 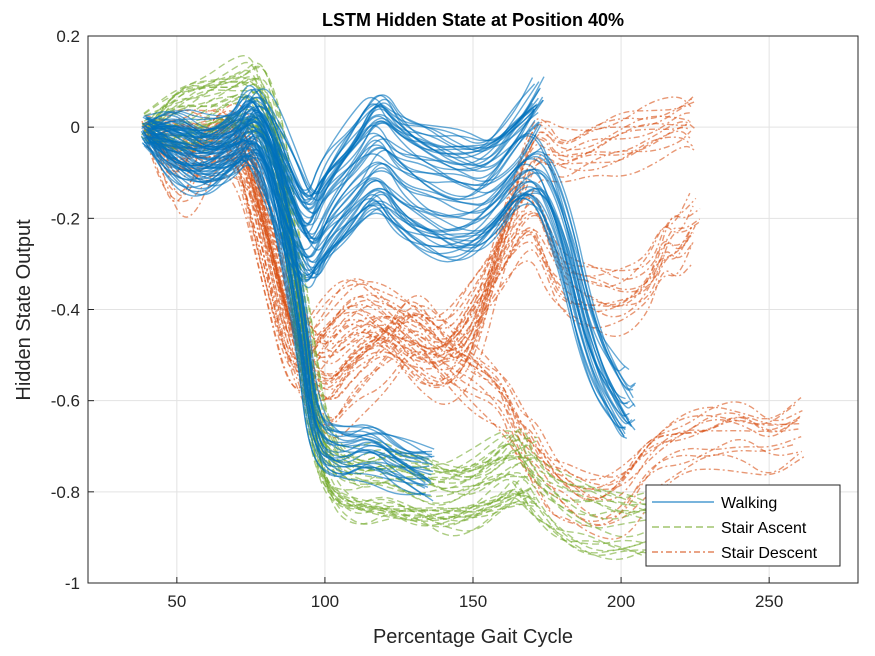 What do you see at coordinates (473, 601) in the screenshot?
I see `x-tick-label: 150` at bounding box center [473, 601].